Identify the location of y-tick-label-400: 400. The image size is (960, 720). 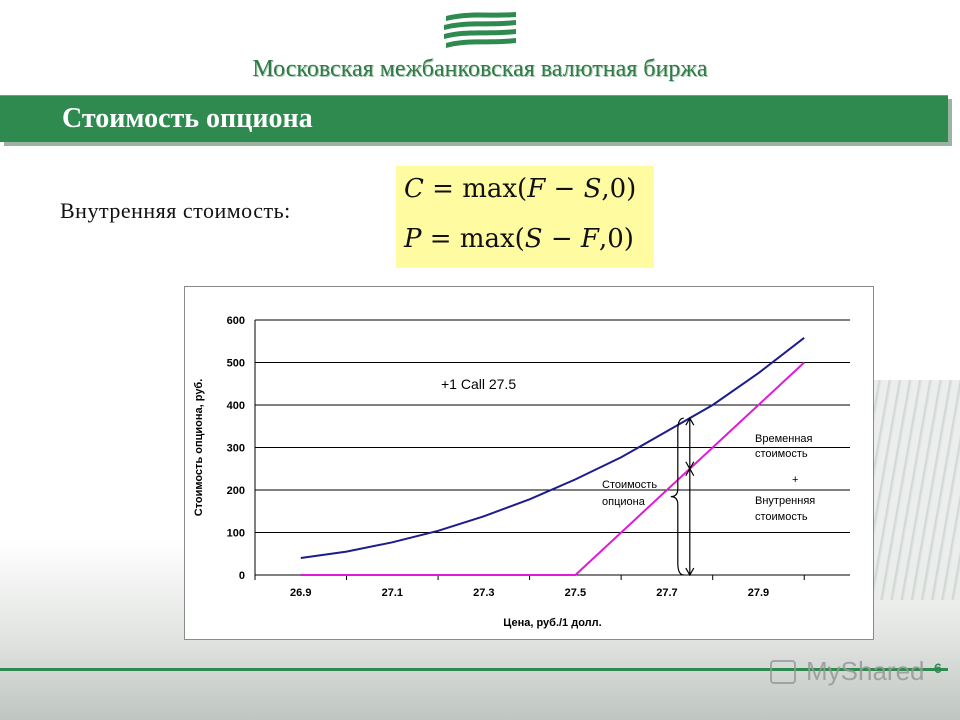
(236, 406).